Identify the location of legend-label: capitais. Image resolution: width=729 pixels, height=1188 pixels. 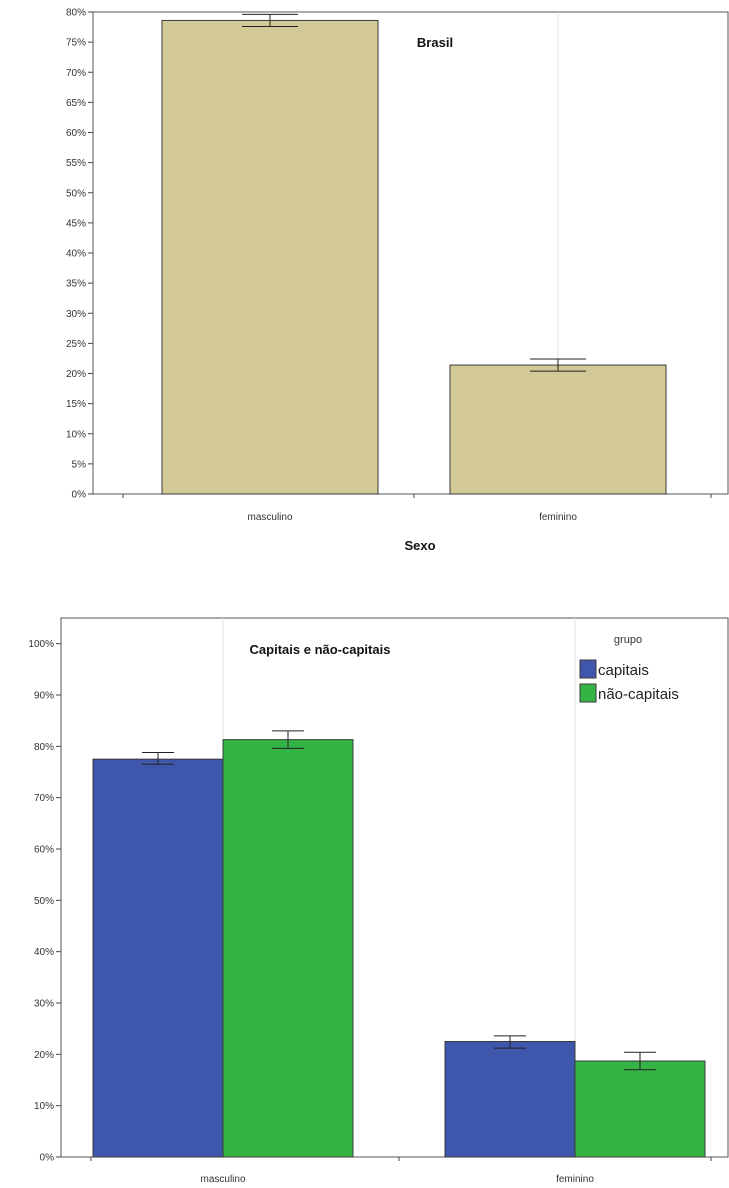
(623, 670).